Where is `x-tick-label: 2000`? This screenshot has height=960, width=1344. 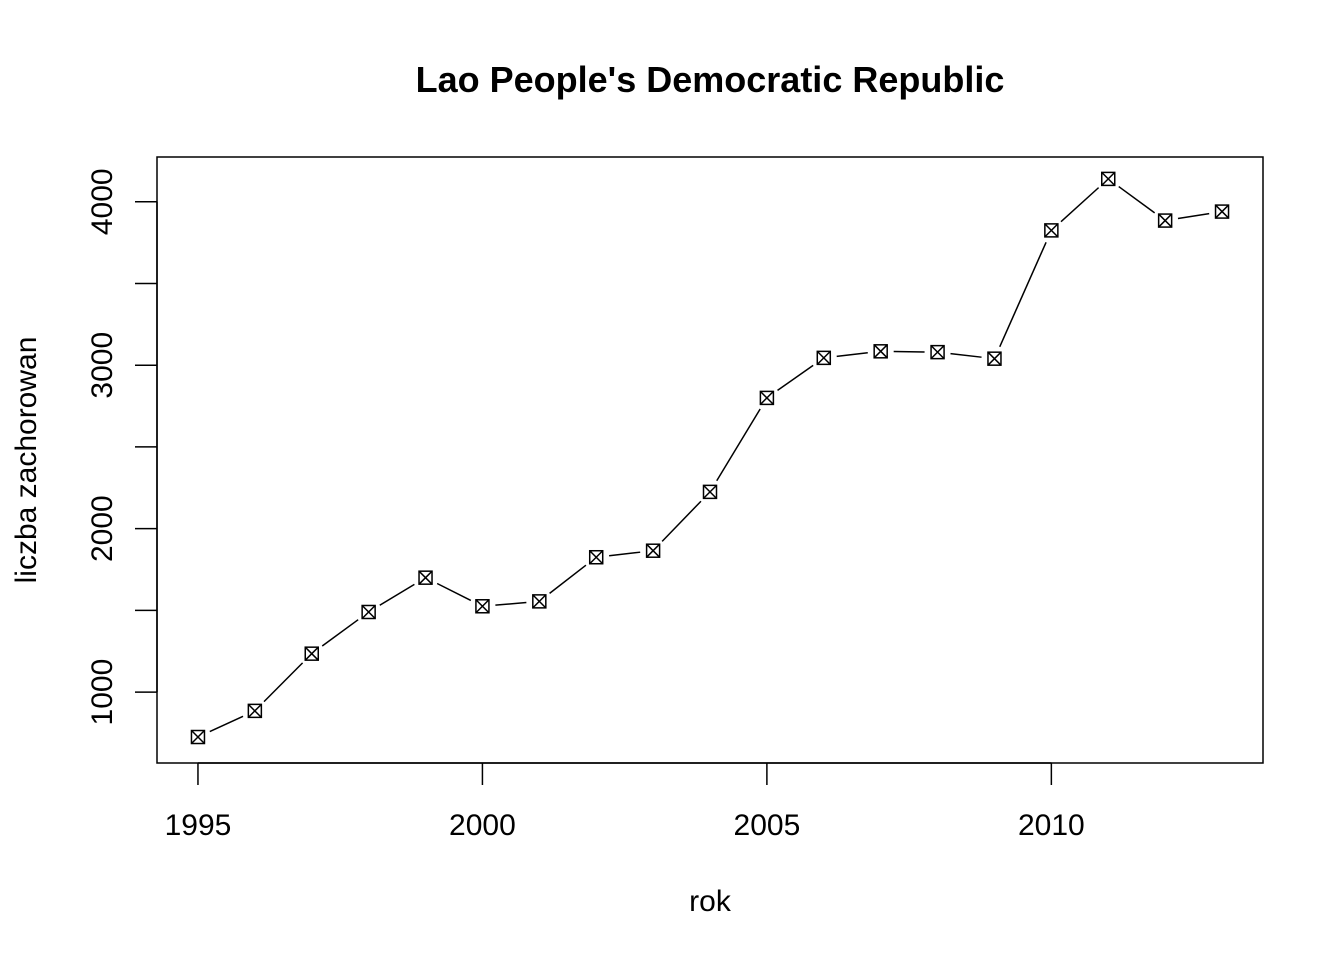
x-tick-label: 2000 is located at coordinates (482, 825).